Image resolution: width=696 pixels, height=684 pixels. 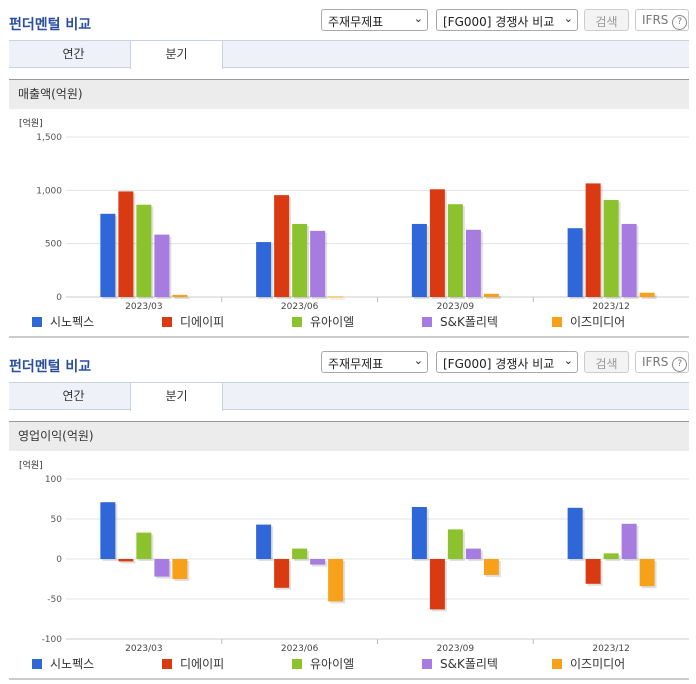 What do you see at coordinates (31, 465) in the screenshot?
I see `y-unit-label: [억원]` at bounding box center [31, 465].